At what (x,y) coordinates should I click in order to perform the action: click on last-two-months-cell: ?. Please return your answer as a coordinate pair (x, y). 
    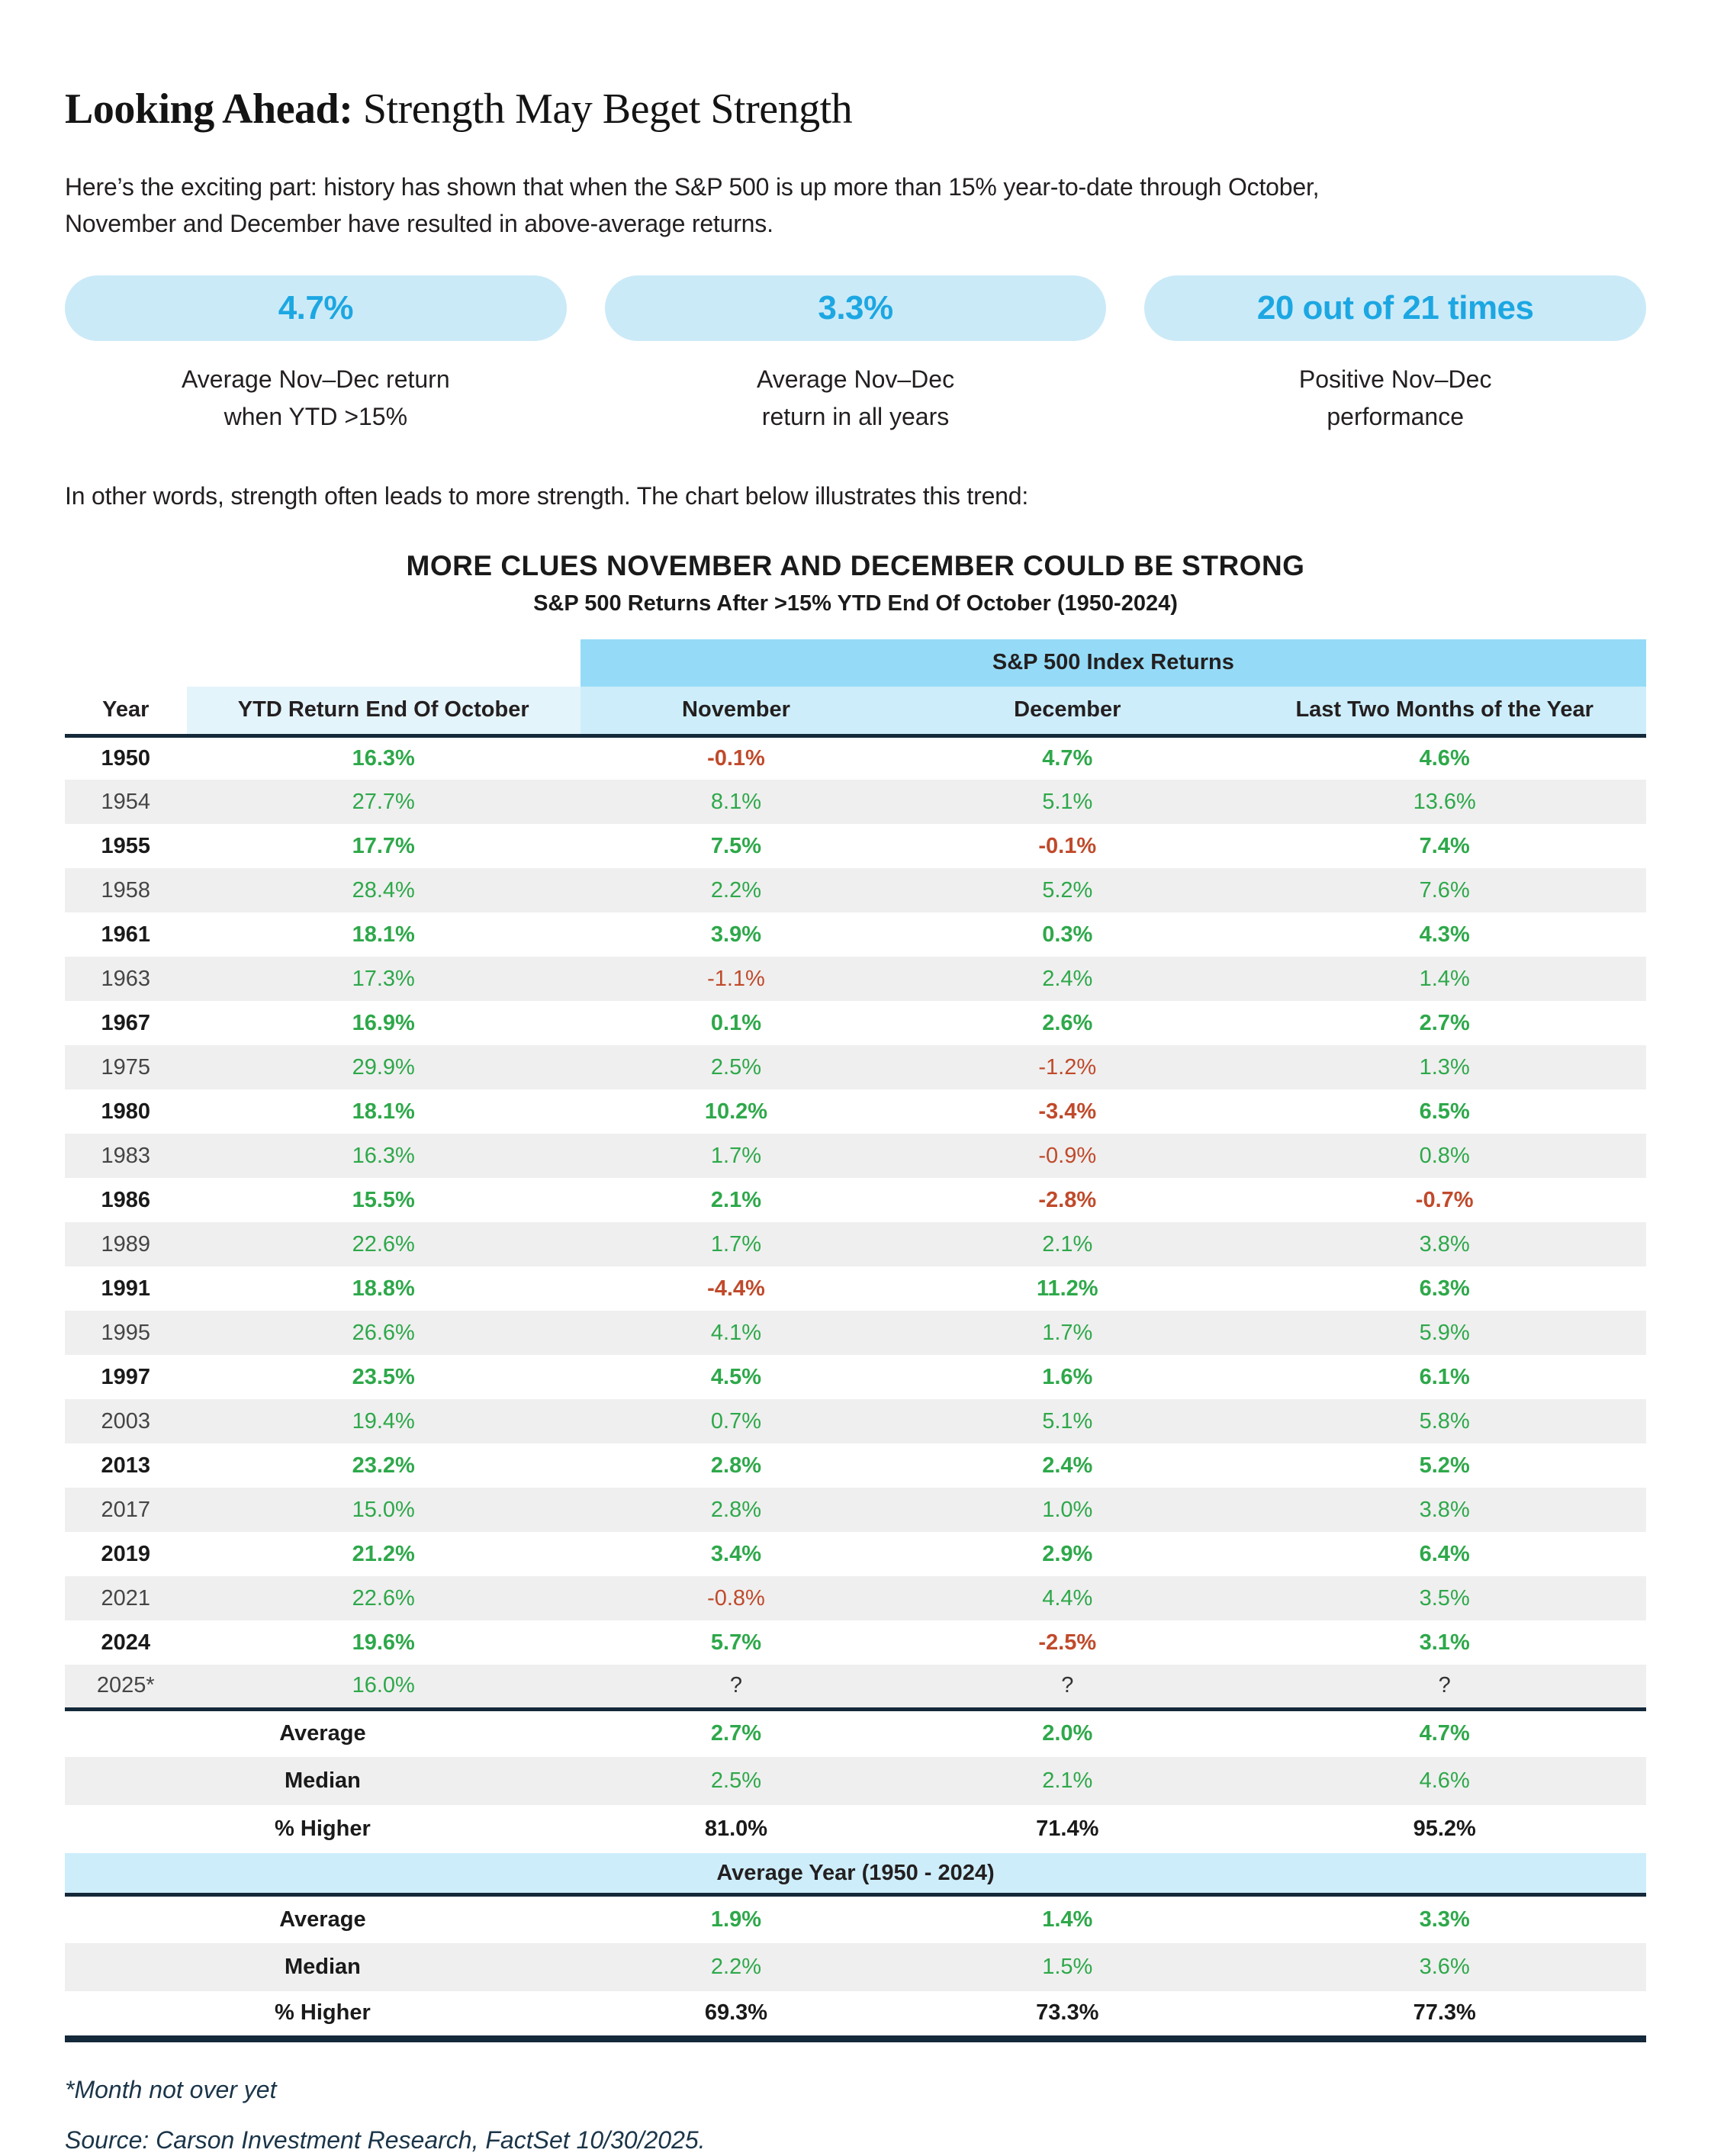
    Looking at the image, I should click on (1444, 1688).